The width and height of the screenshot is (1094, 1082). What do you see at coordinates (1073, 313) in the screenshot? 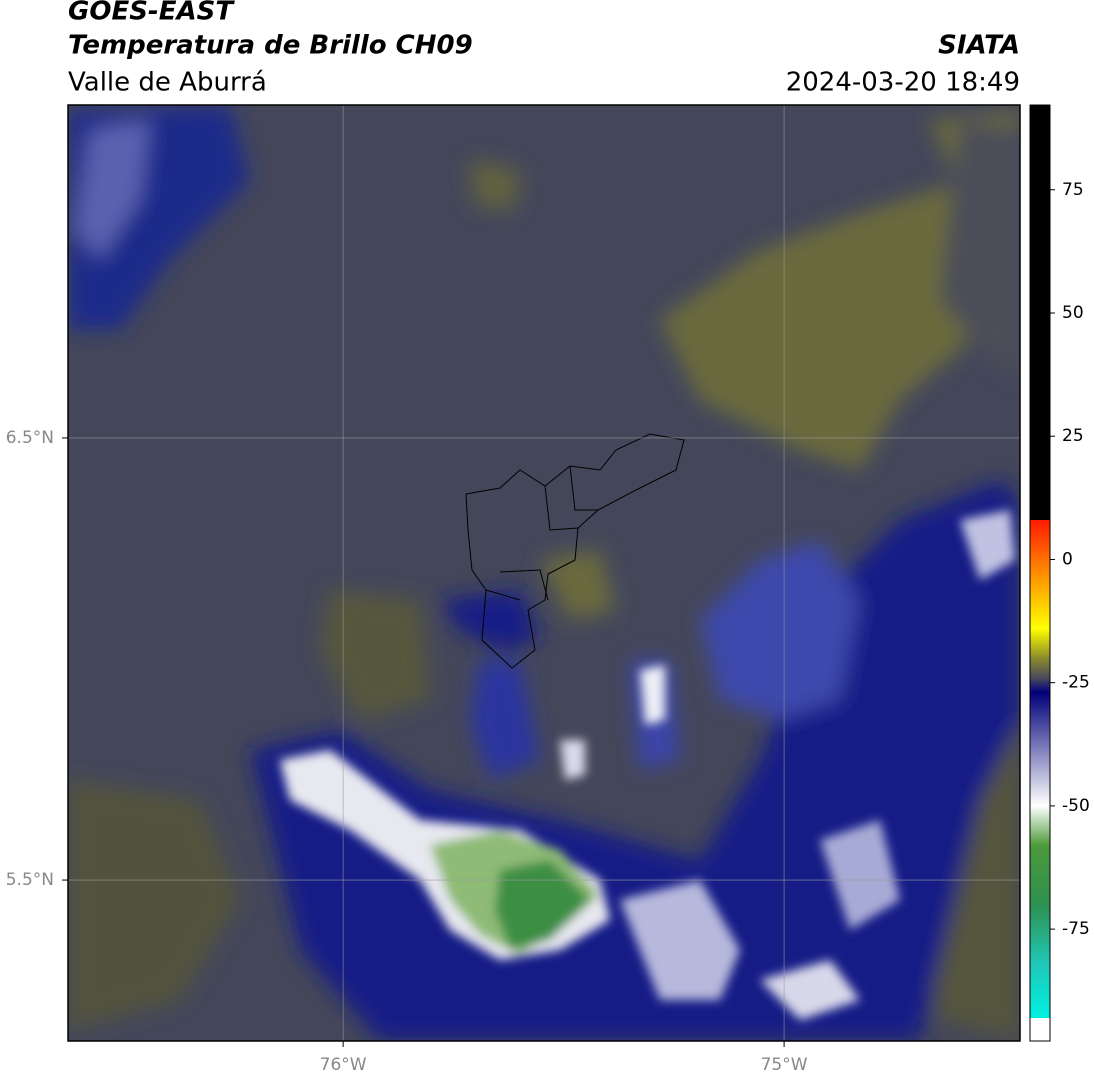
I see `colorbar-tick-label: 50` at bounding box center [1073, 313].